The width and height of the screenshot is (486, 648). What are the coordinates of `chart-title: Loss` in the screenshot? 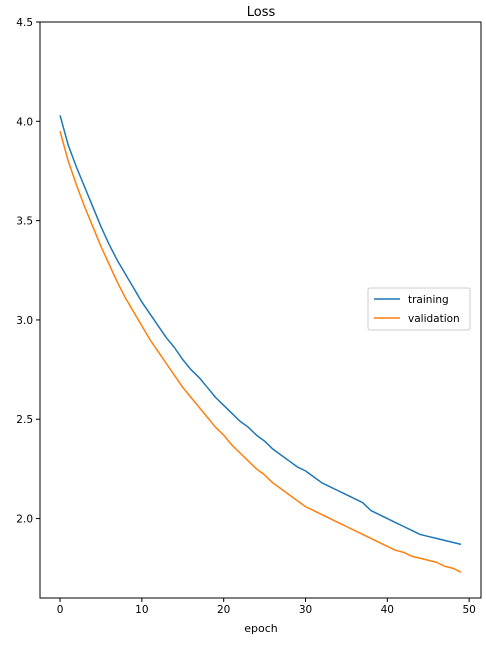 It's located at (261, 12).